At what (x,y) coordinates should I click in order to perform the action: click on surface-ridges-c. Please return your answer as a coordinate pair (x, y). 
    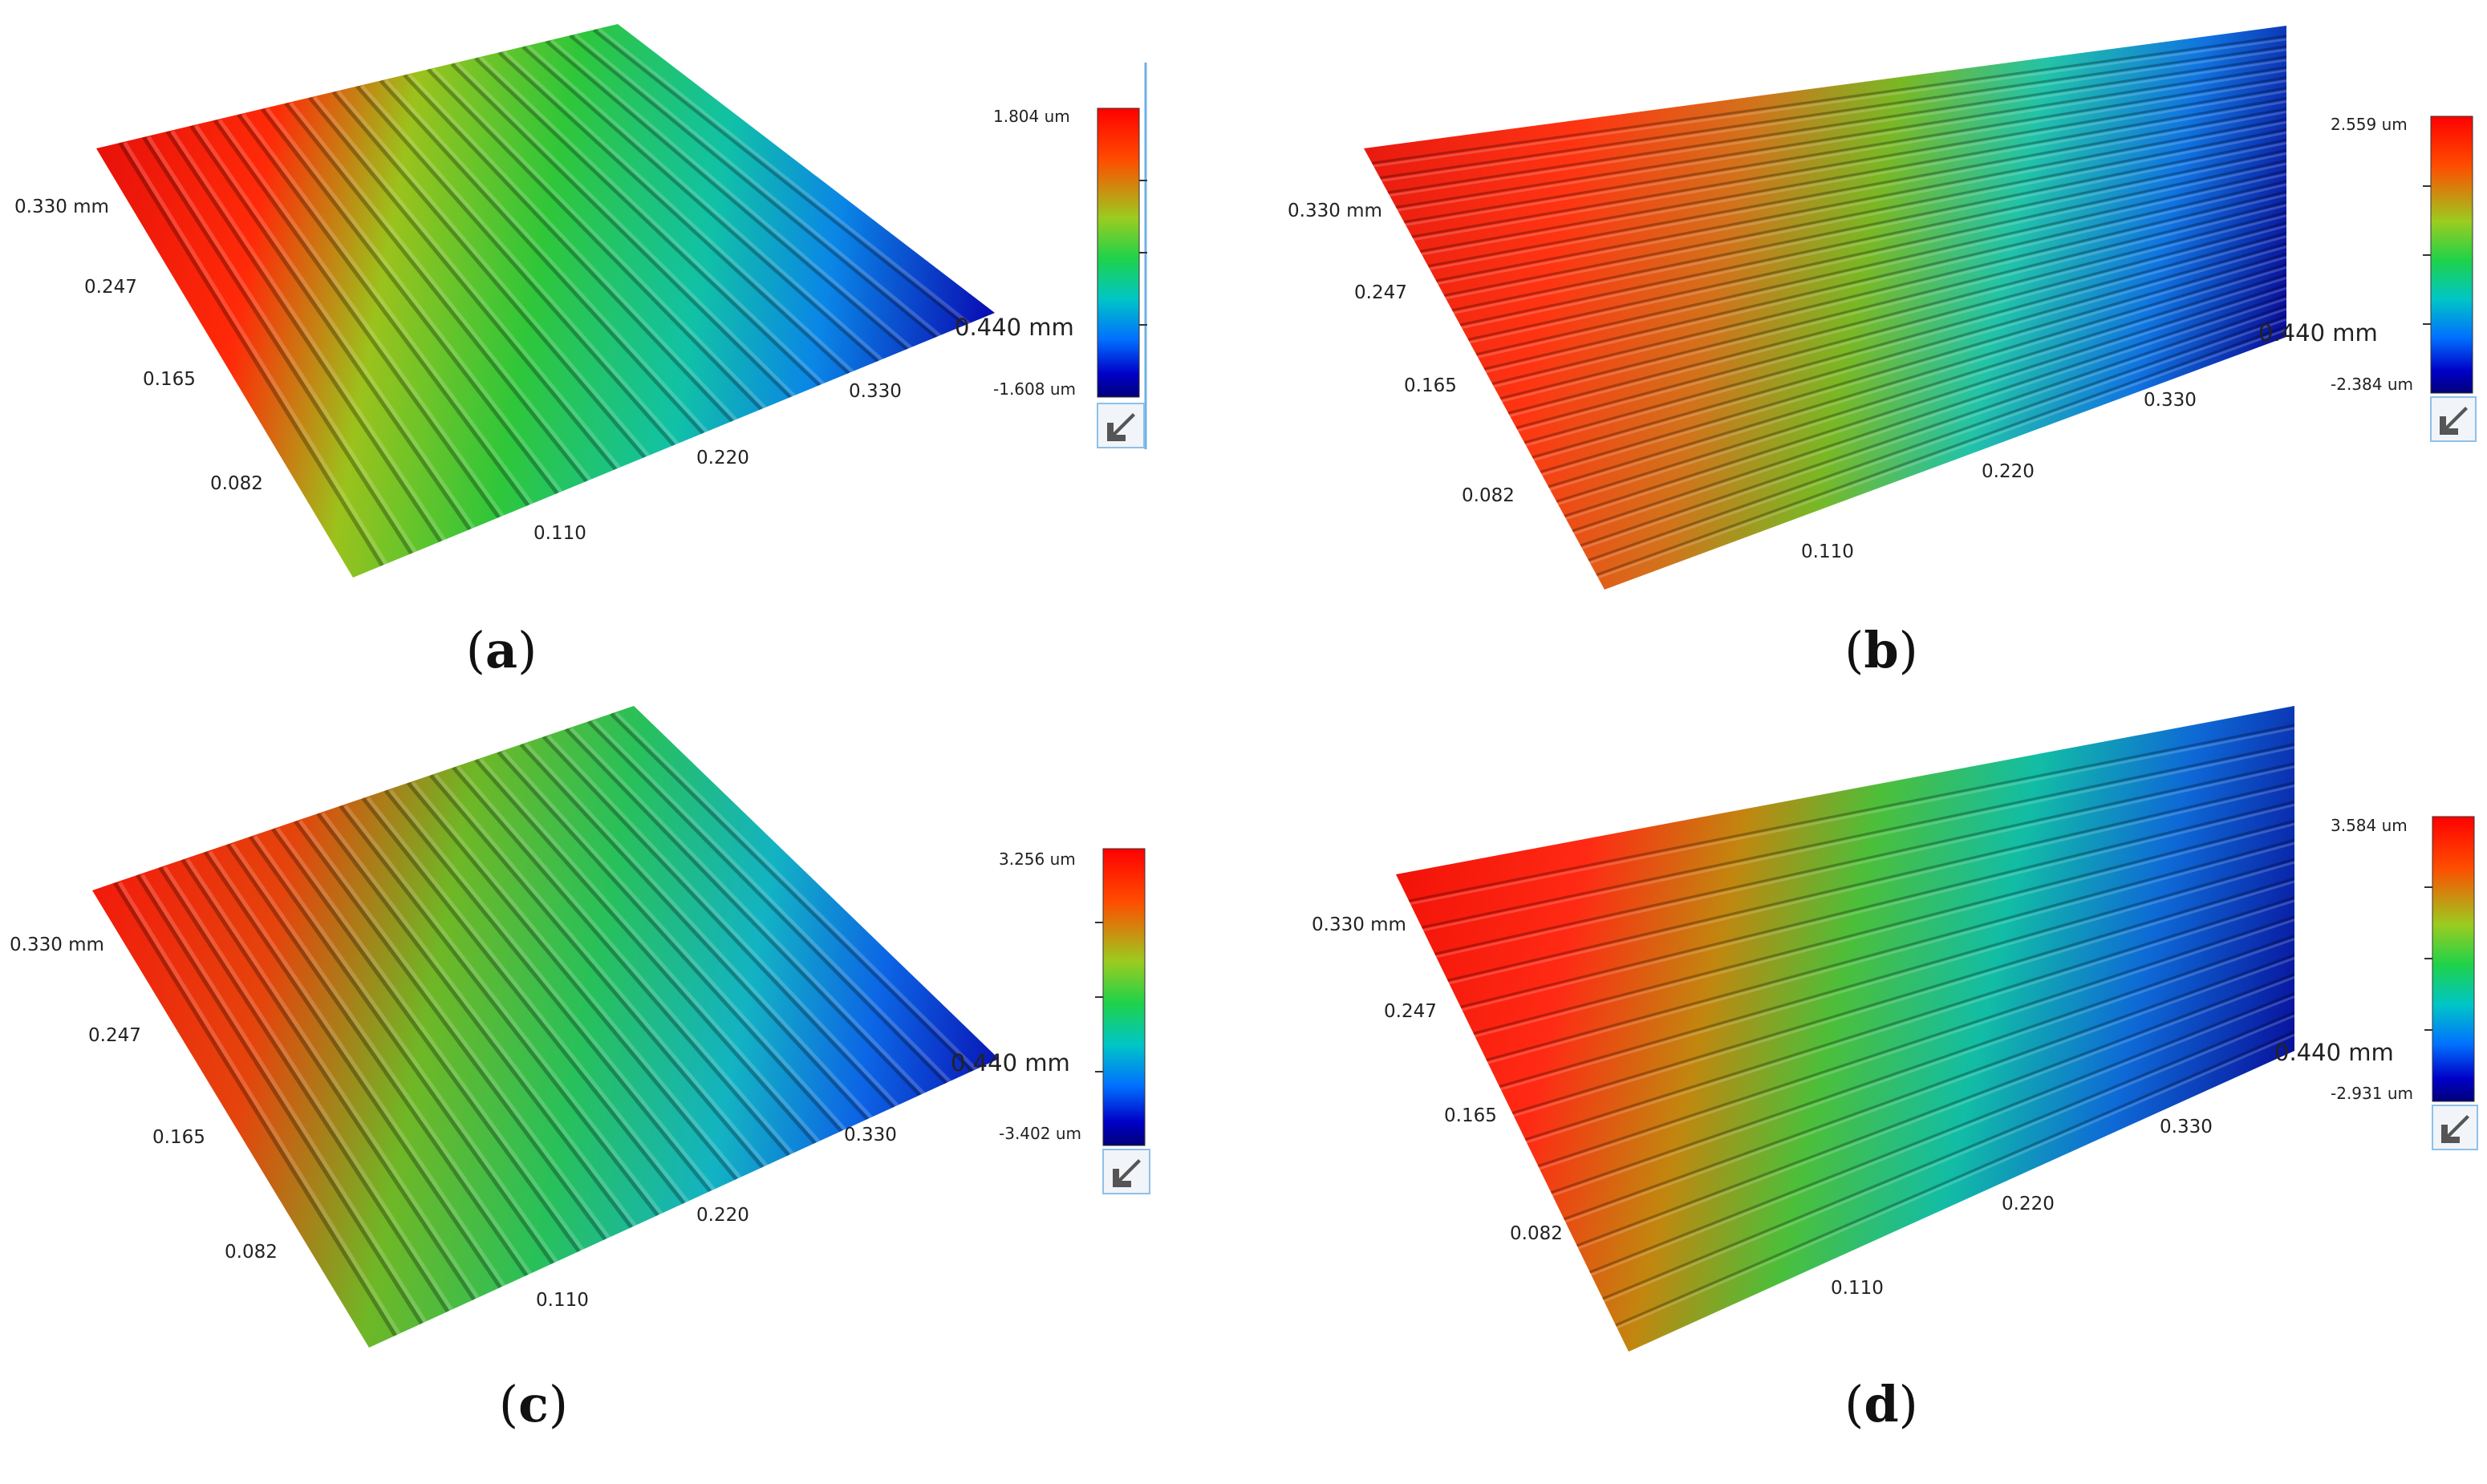
    Looking at the image, I should click on (546, 1024).